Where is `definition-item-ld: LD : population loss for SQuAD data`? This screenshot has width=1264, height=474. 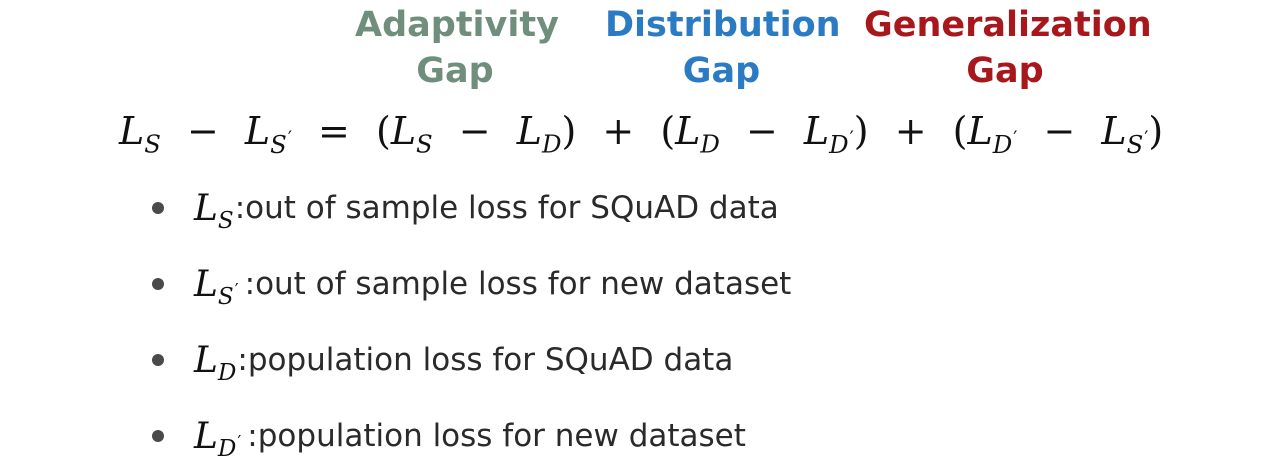 definition-item-ld: LD : population loss for SQuAD data is located at coordinates (469, 360).